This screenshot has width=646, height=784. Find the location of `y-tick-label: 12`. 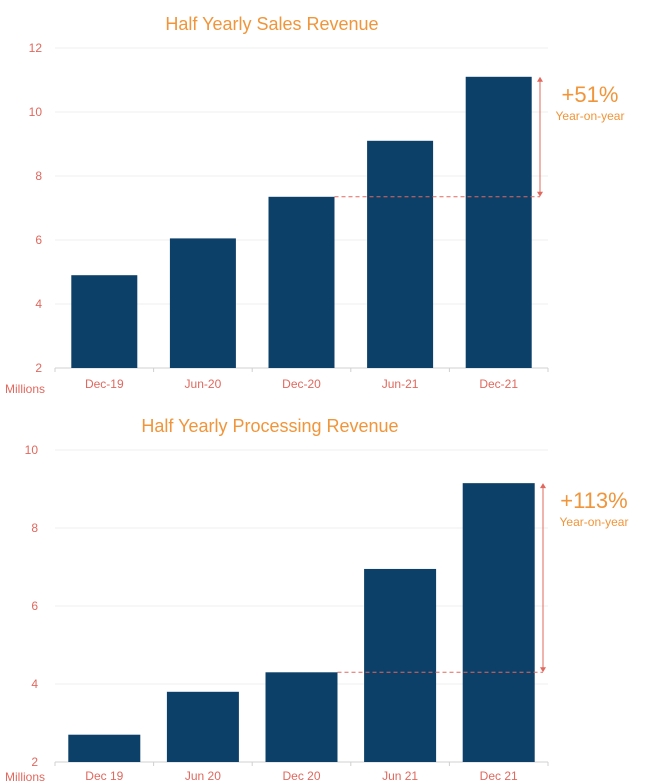

y-tick-label: 12 is located at coordinates (36, 48).